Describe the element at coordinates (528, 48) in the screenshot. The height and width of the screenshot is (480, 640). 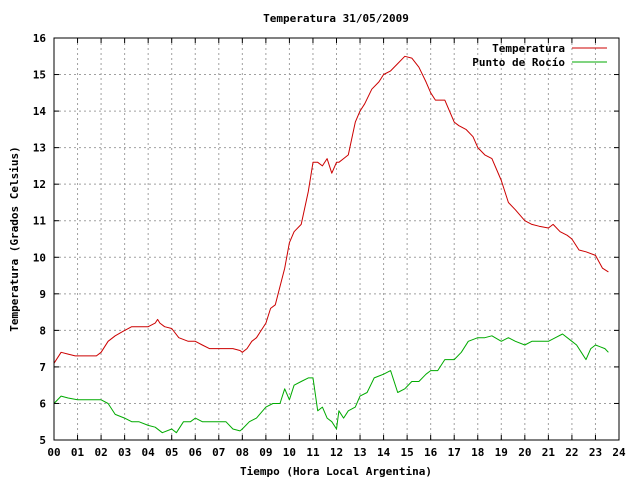
I see `legend-label: Temperatura` at that location.